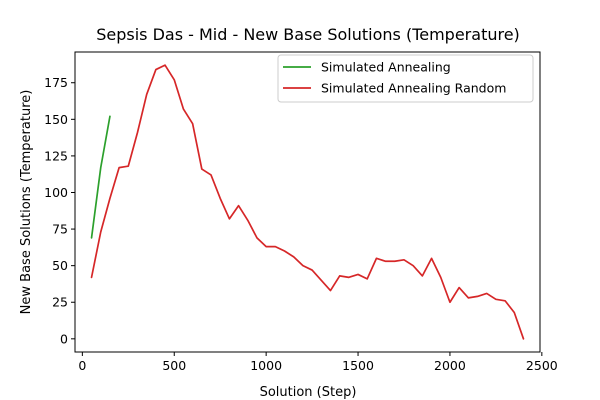  I want to click on x-tick-label-1: 500, so click(174, 365).